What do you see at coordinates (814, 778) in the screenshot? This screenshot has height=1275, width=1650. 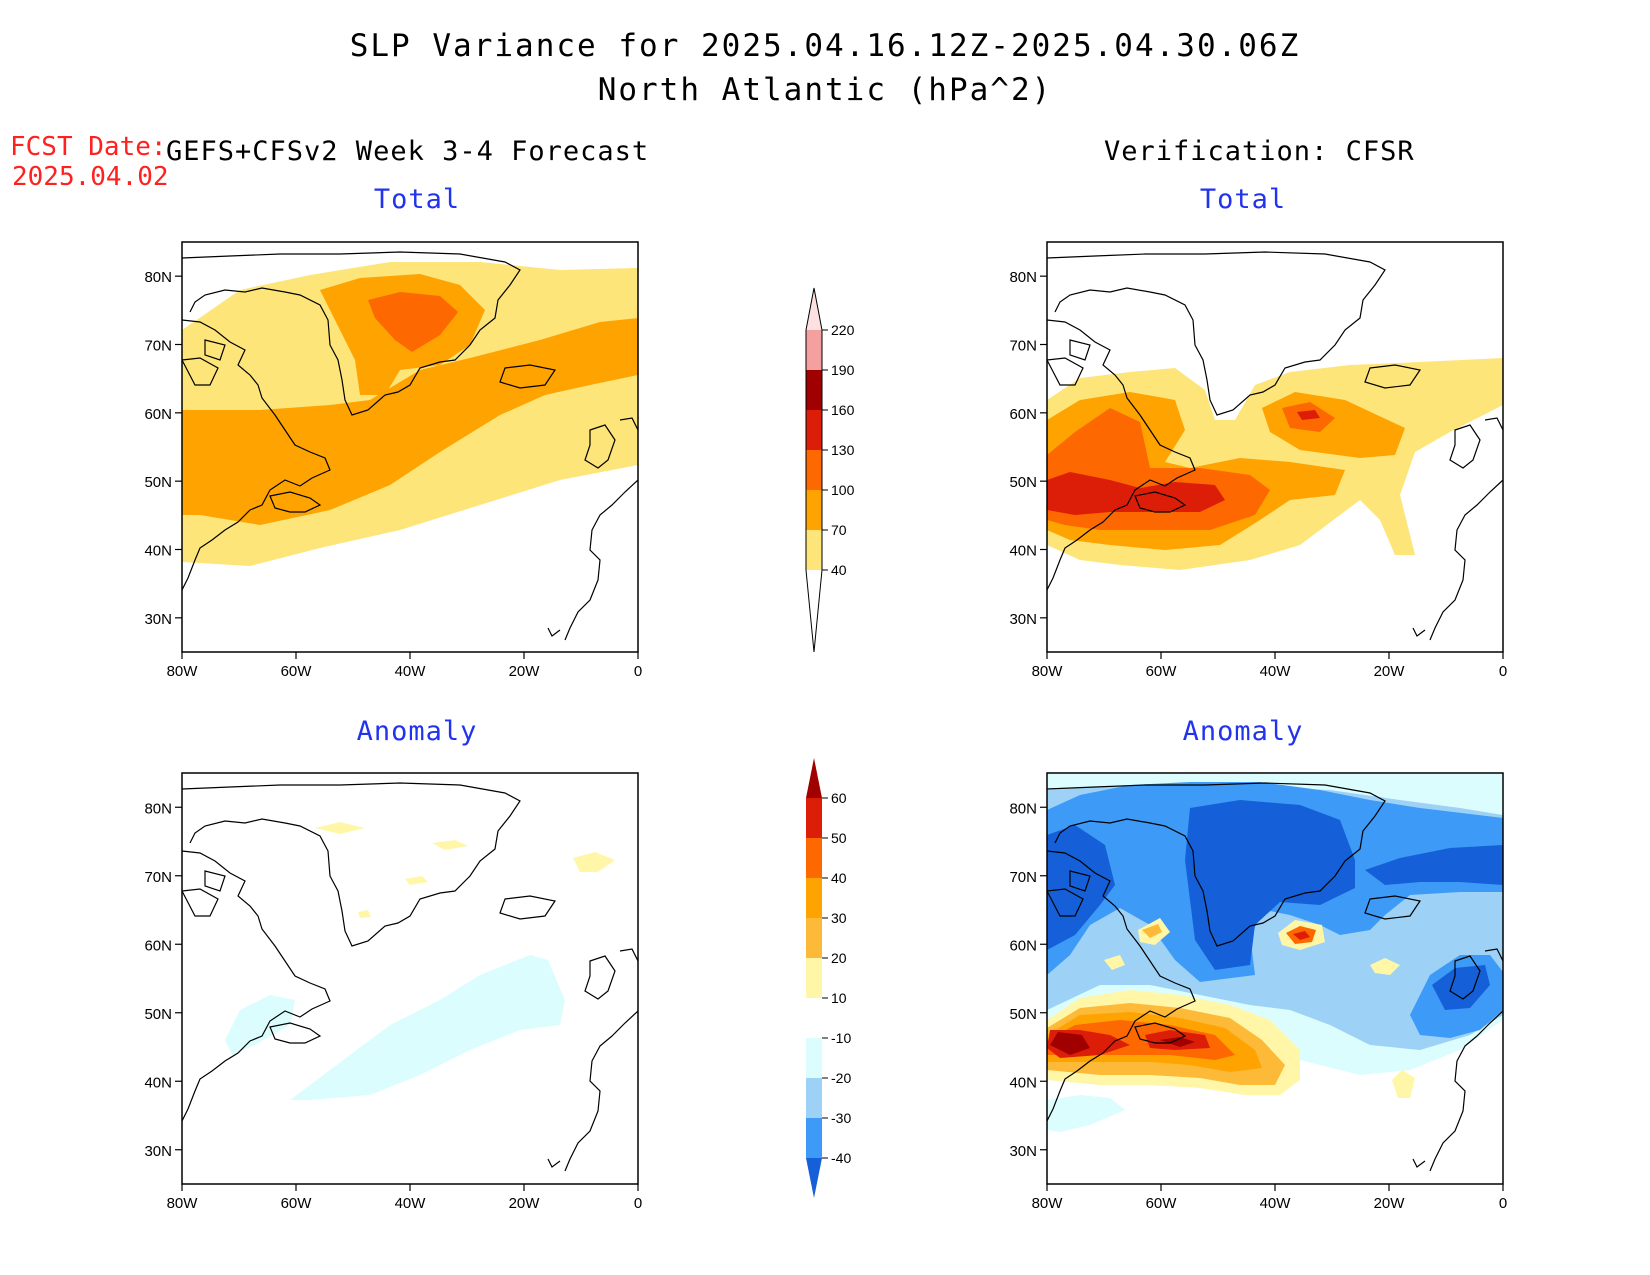 I see `colorbar-anomaly-upper-triangle` at bounding box center [814, 778].